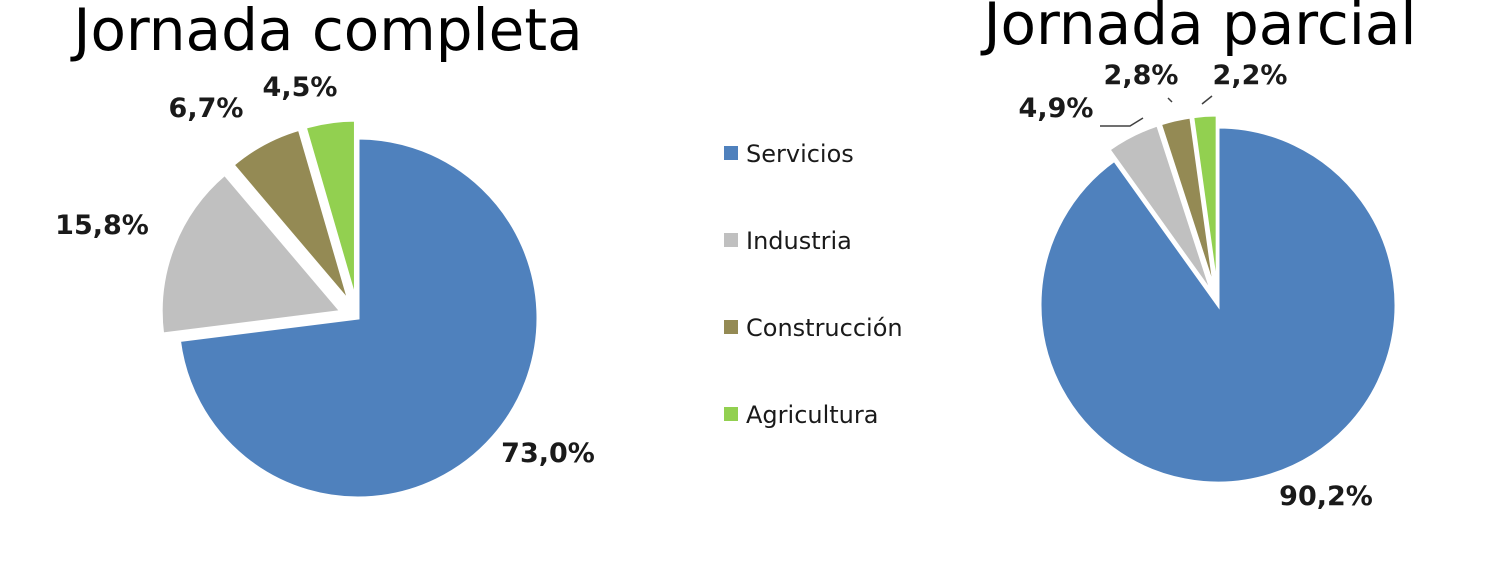  What do you see at coordinates (1198, 29) in the screenshot?
I see `chart-title-jornada-parcial: Jornada parcial` at bounding box center [1198, 29].